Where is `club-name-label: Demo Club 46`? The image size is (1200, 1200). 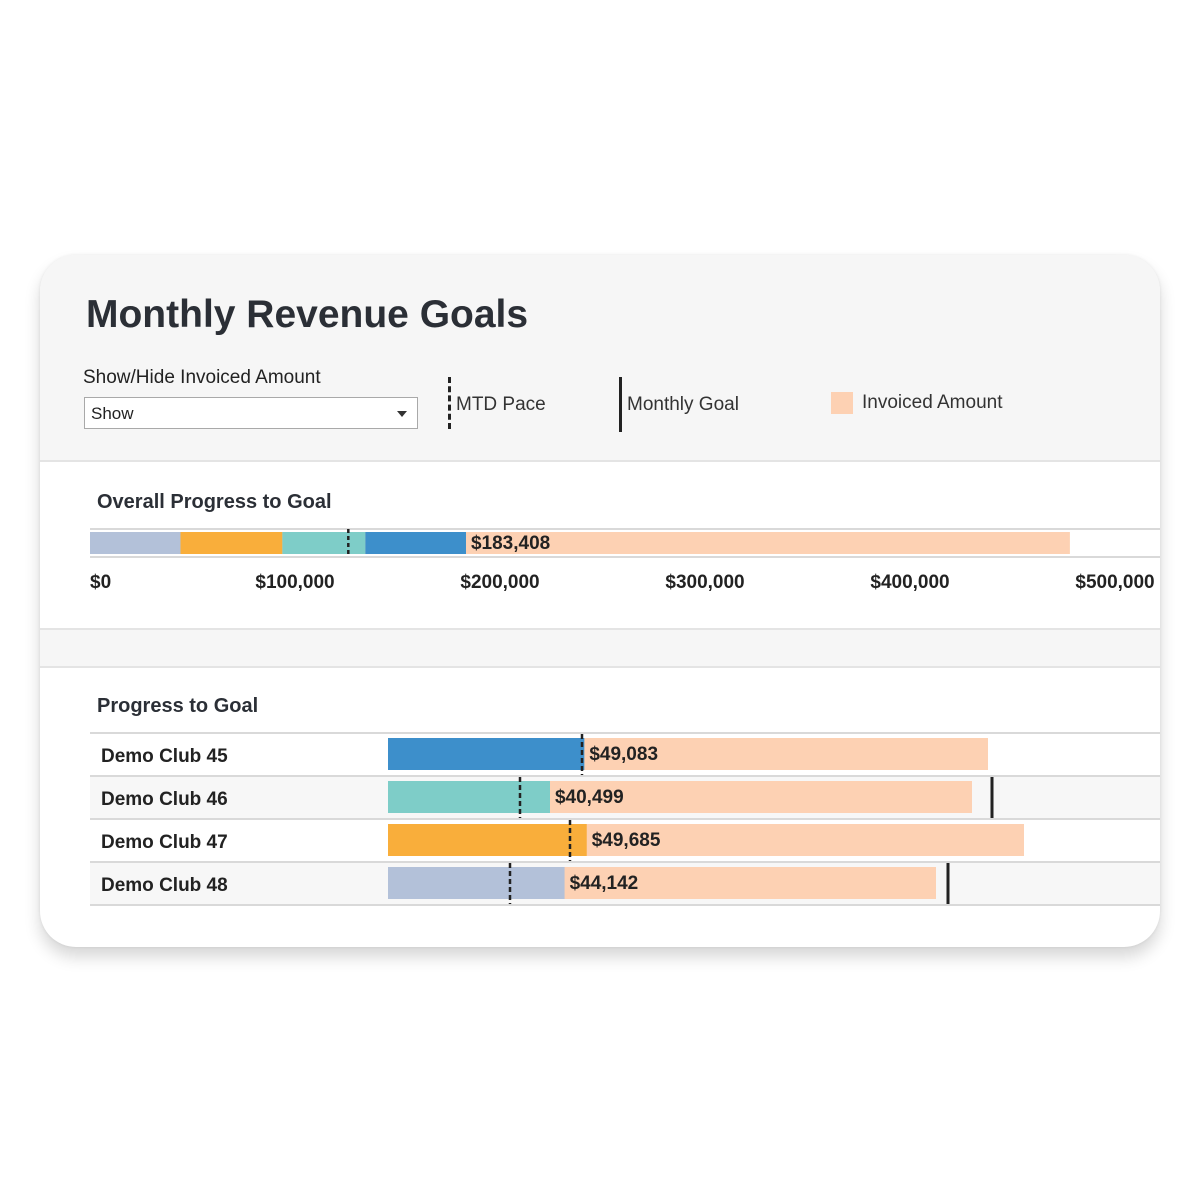 club-name-label: Demo Club 46 is located at coordinates (164, 799).